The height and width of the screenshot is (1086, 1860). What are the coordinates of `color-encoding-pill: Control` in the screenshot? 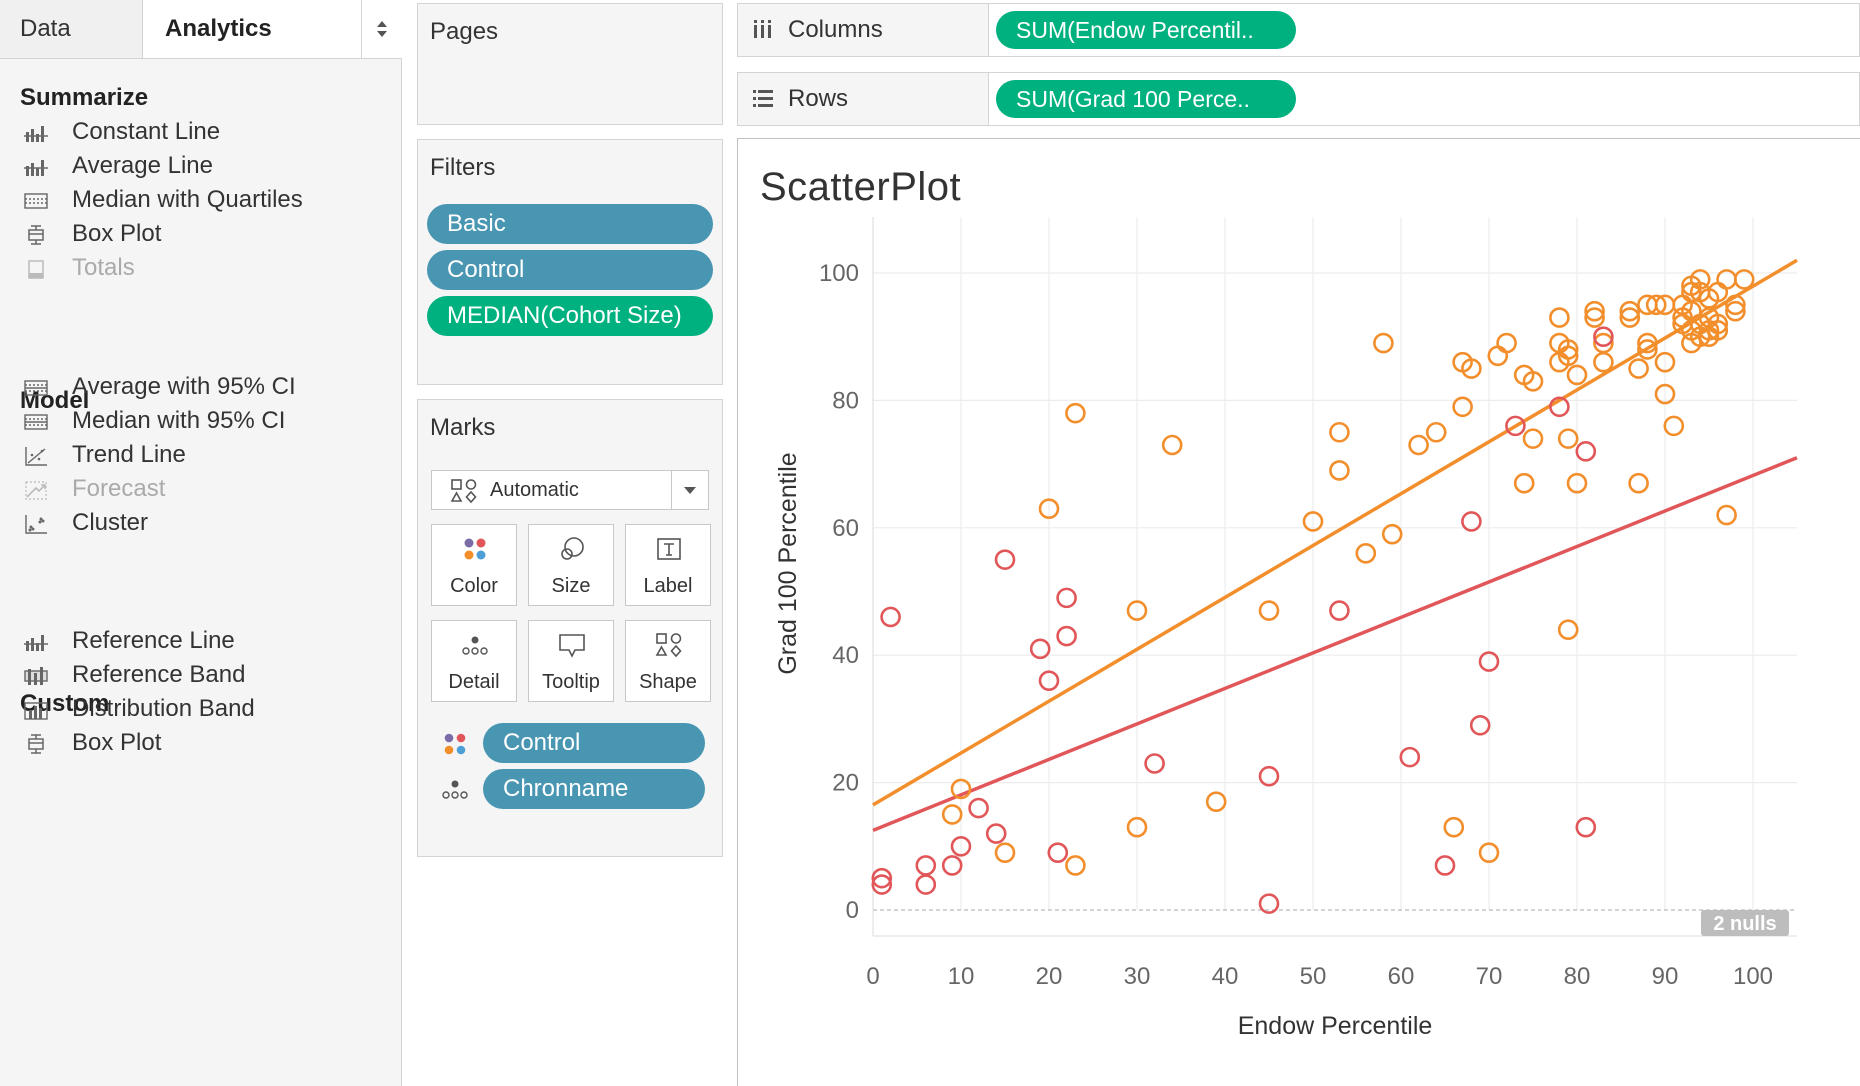 It's located at (594, 743).